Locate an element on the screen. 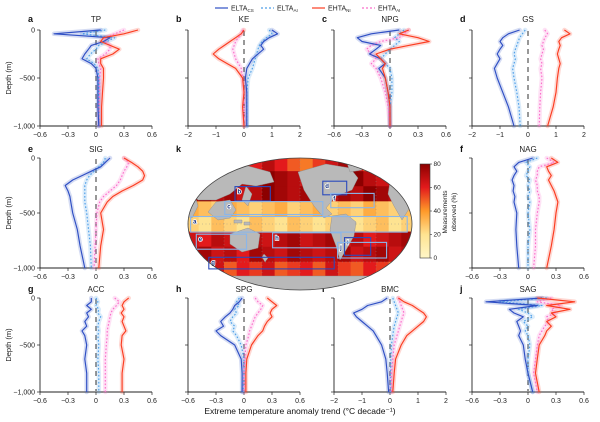 The width and height of the screenshot is (600, 422). panel-f: f NAG −0.6 −0.3 0 0.3 0.6 is located at coordinates (524, 212).